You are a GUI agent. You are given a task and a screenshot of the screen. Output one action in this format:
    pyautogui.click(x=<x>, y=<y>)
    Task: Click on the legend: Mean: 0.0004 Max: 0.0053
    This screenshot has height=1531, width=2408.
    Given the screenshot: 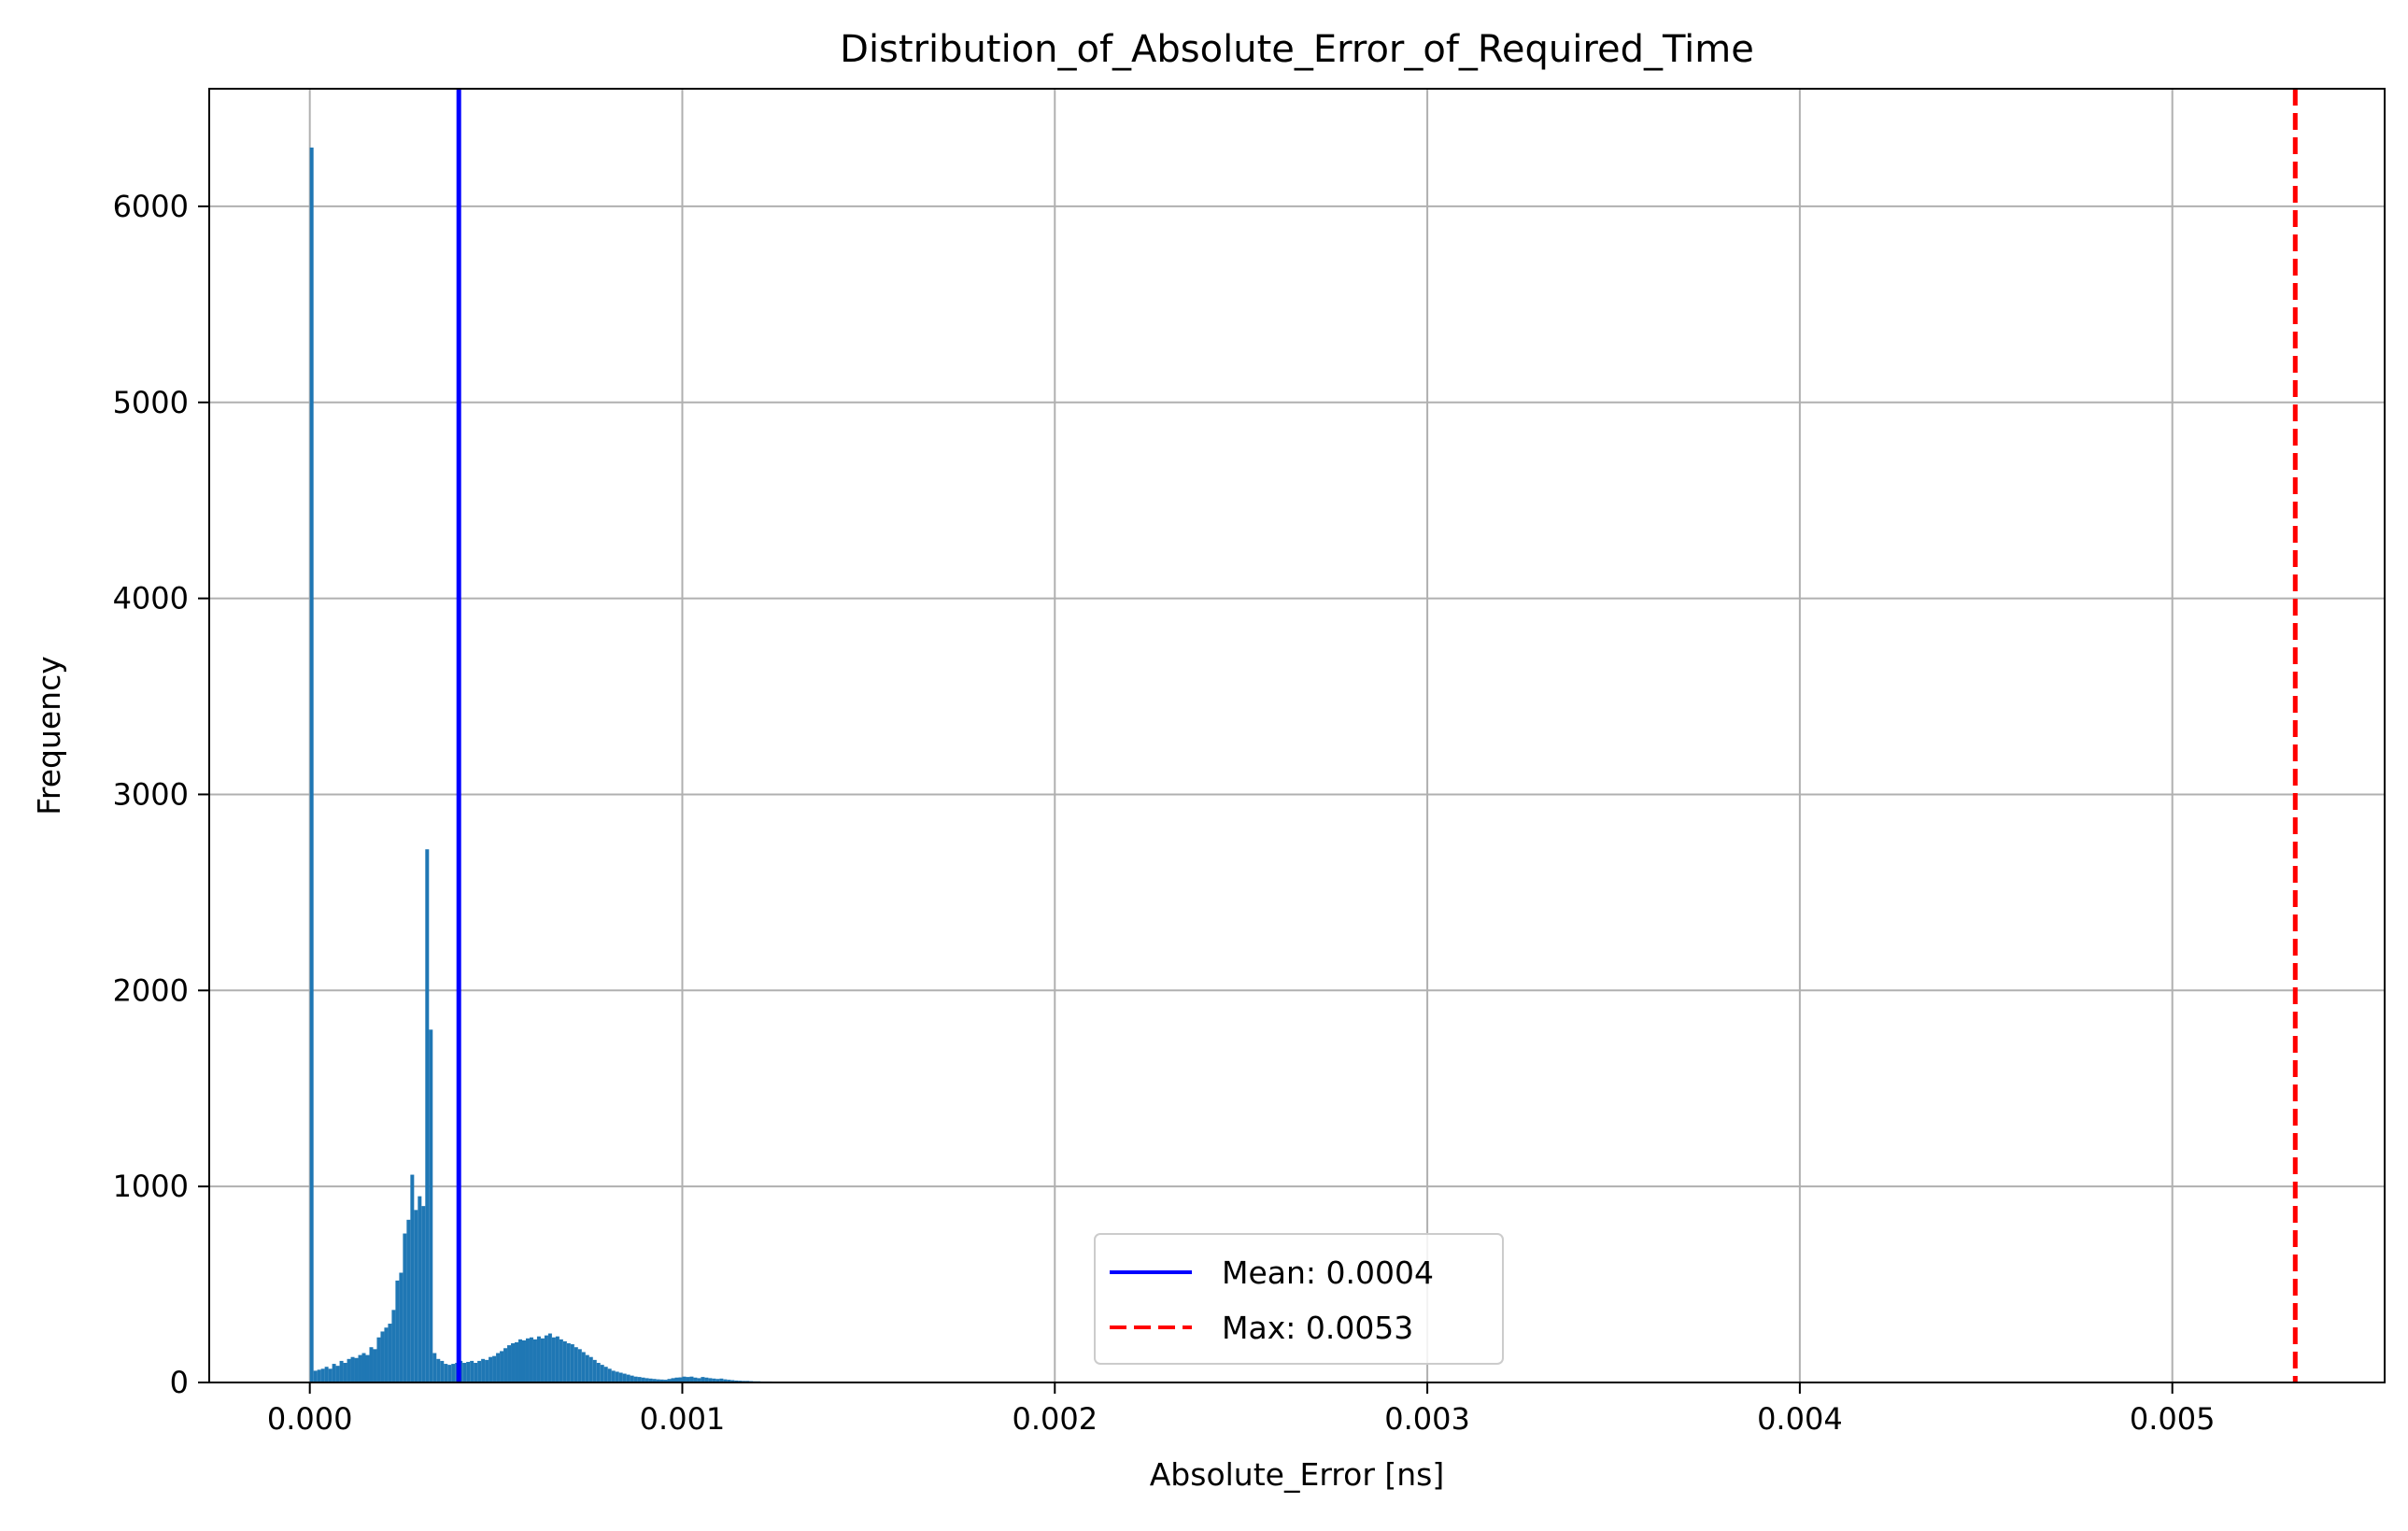 What is the action you would take?
    pyautogui.click(x=1299, y=1299)
    